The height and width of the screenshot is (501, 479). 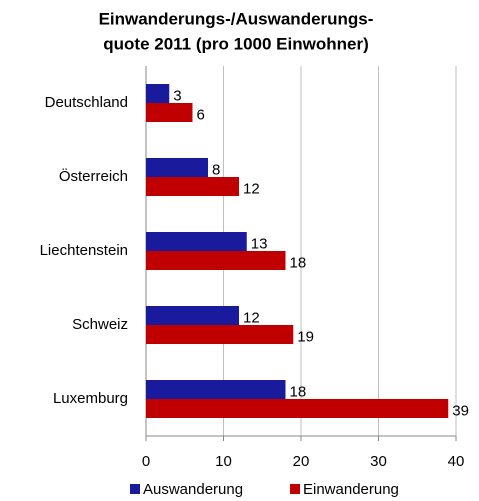 What do you see at coordinates (378, 461) in the screenshot?
I see `x-tick-label: 30` at bounding box center [378, 461].